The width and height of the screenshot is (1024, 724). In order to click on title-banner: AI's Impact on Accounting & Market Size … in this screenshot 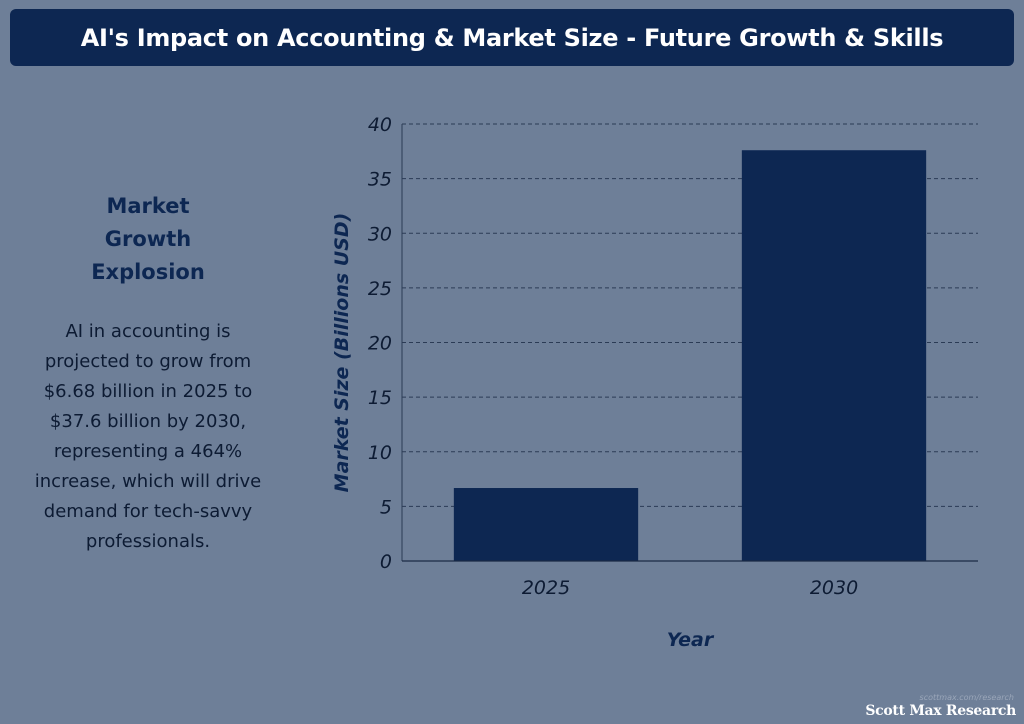, I will do `click(512, 37)`.